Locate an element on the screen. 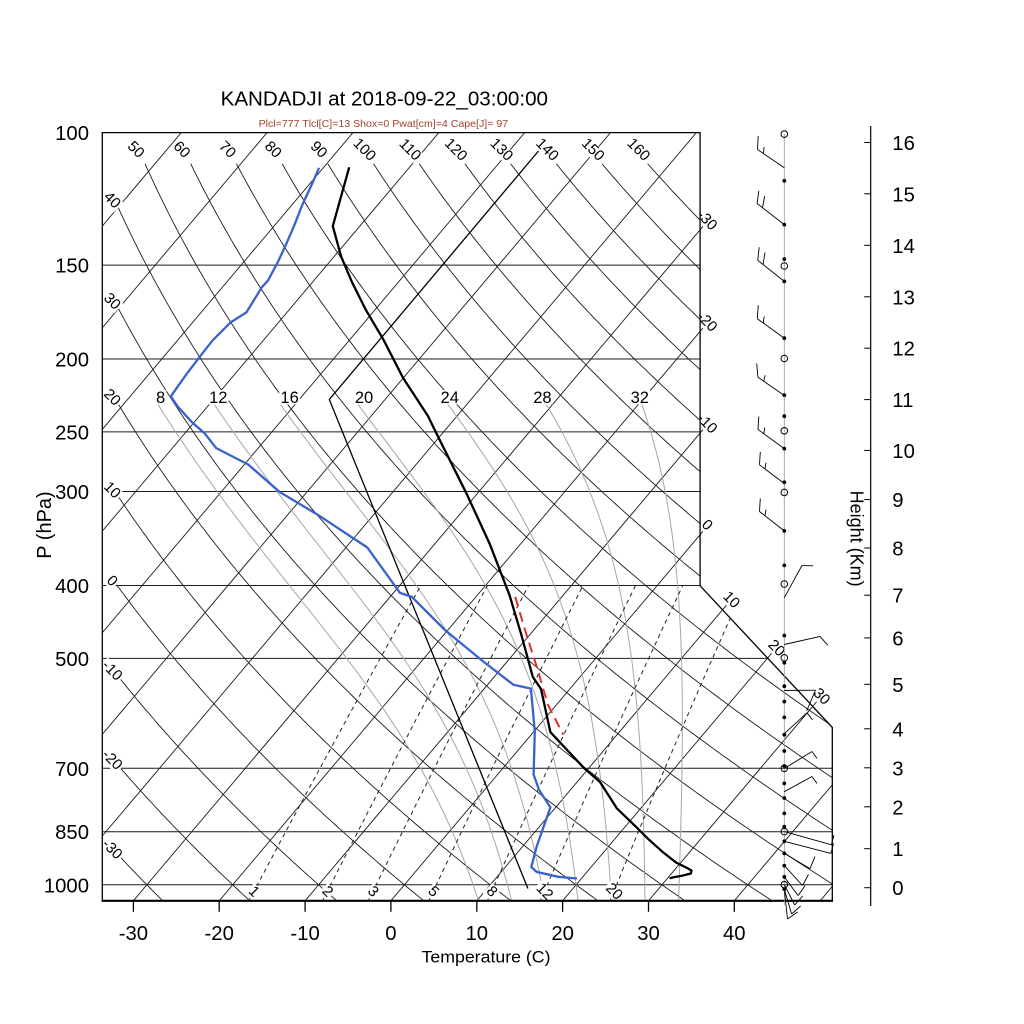 The height and width of the screenshot is (1024, 1024). svg-text: 11 is located at coordinates (902, 401).